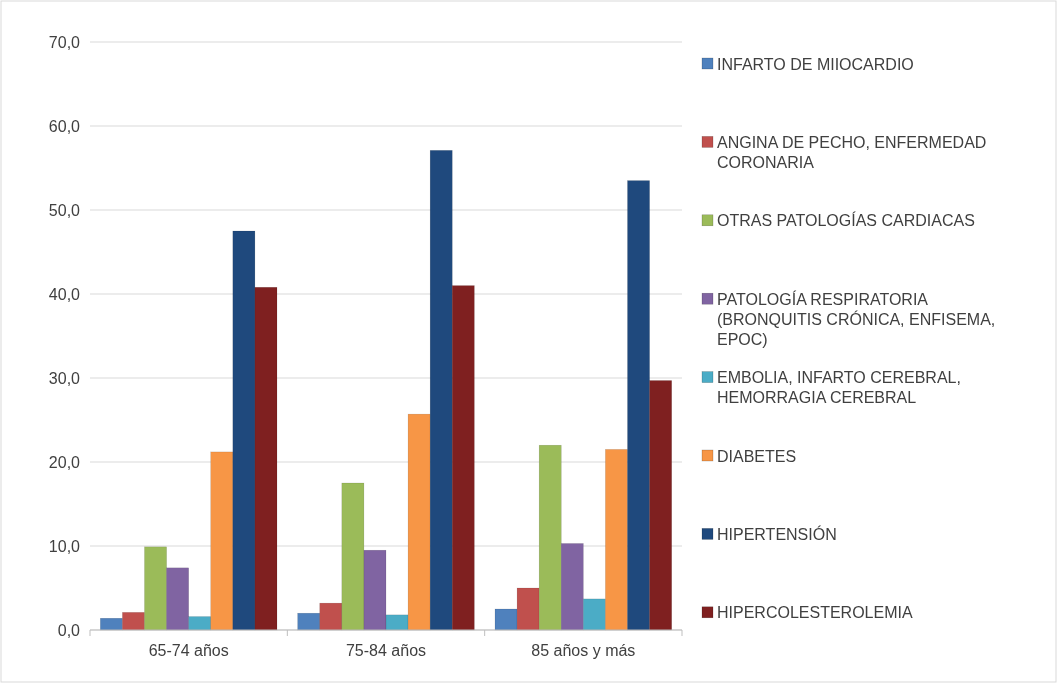 This screenshot has height=683, width=1057. What do you see at coordinates (64, 546) in the screenshot?
I see `y-tick-label: 10,0` at bounding box center [64, 546].